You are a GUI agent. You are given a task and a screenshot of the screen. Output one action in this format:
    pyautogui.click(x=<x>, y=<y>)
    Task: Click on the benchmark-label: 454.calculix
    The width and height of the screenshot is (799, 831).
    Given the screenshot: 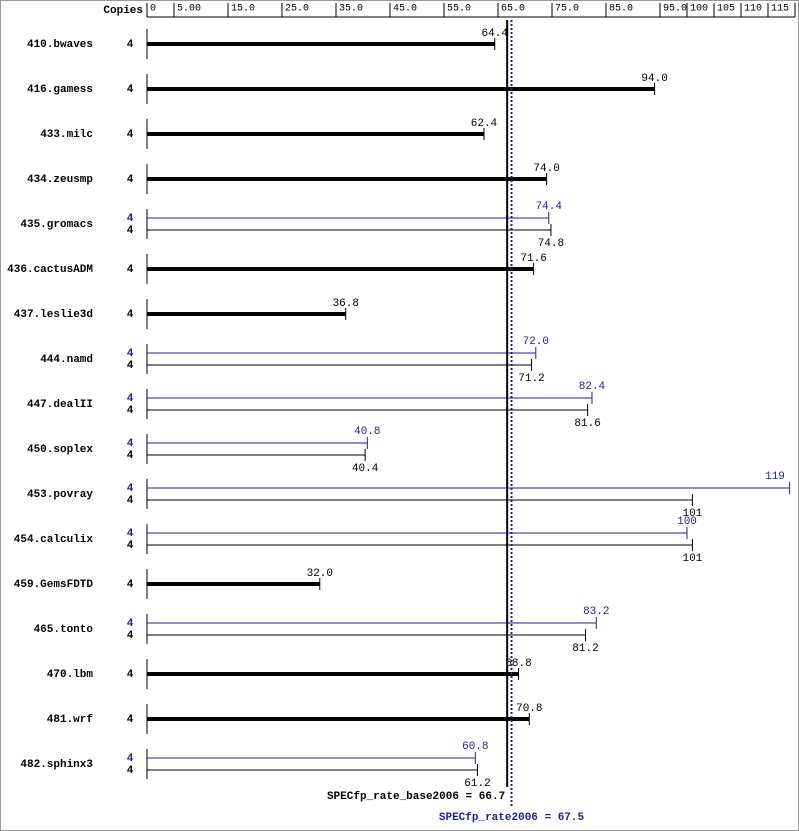 What is the action you would take?
    pyautogui.click(x=54, y=540)
    